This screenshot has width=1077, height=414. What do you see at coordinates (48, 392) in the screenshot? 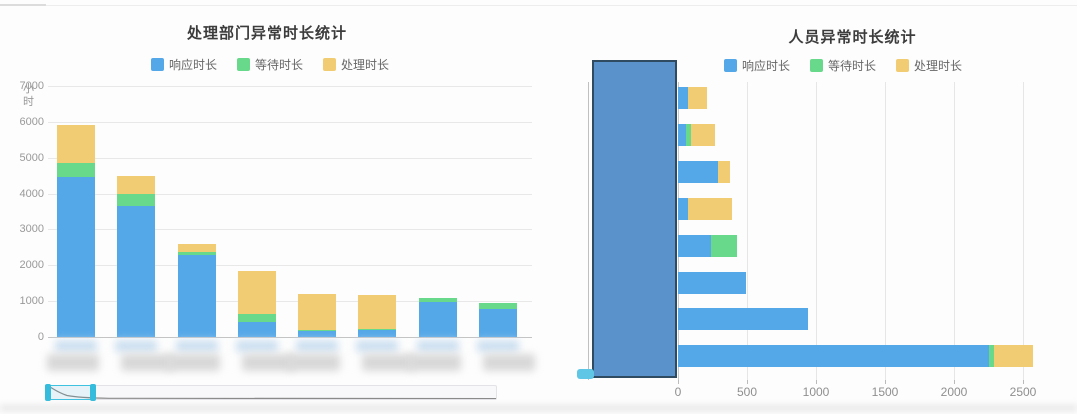
I see `datazoom-left-handle` at bounding box center [48, 392].